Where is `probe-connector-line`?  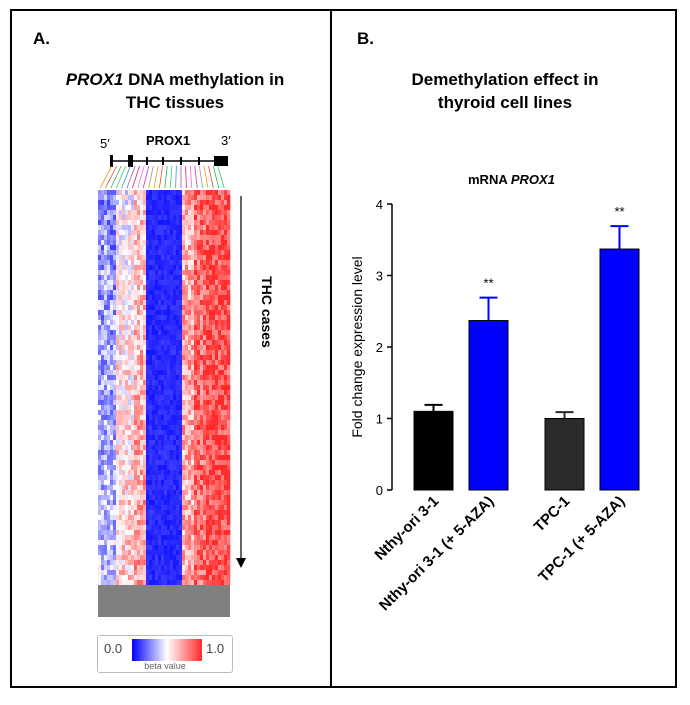
probe-connector-line is located at coordinates (141, 177).